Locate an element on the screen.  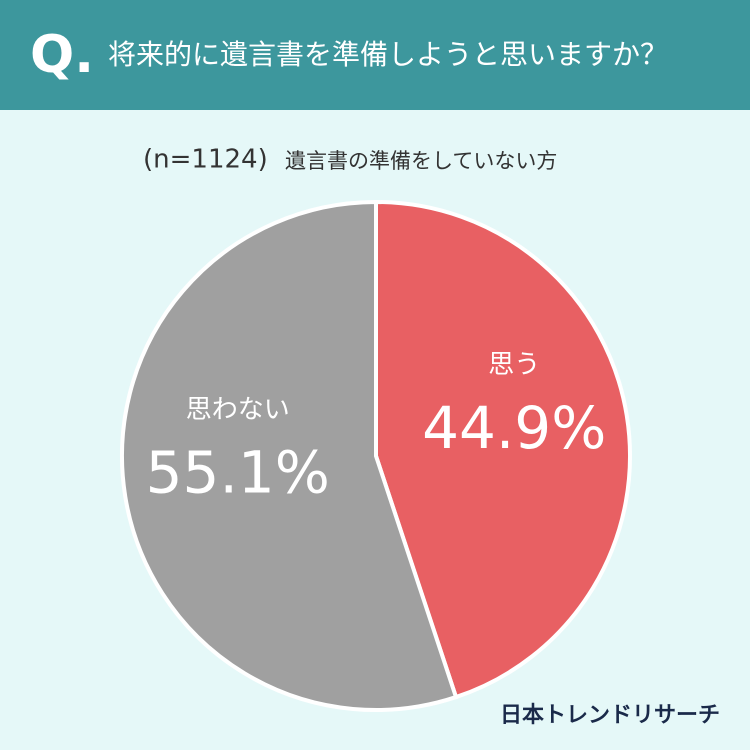
value-label: 44.9% is located at coordinates (514, 428).